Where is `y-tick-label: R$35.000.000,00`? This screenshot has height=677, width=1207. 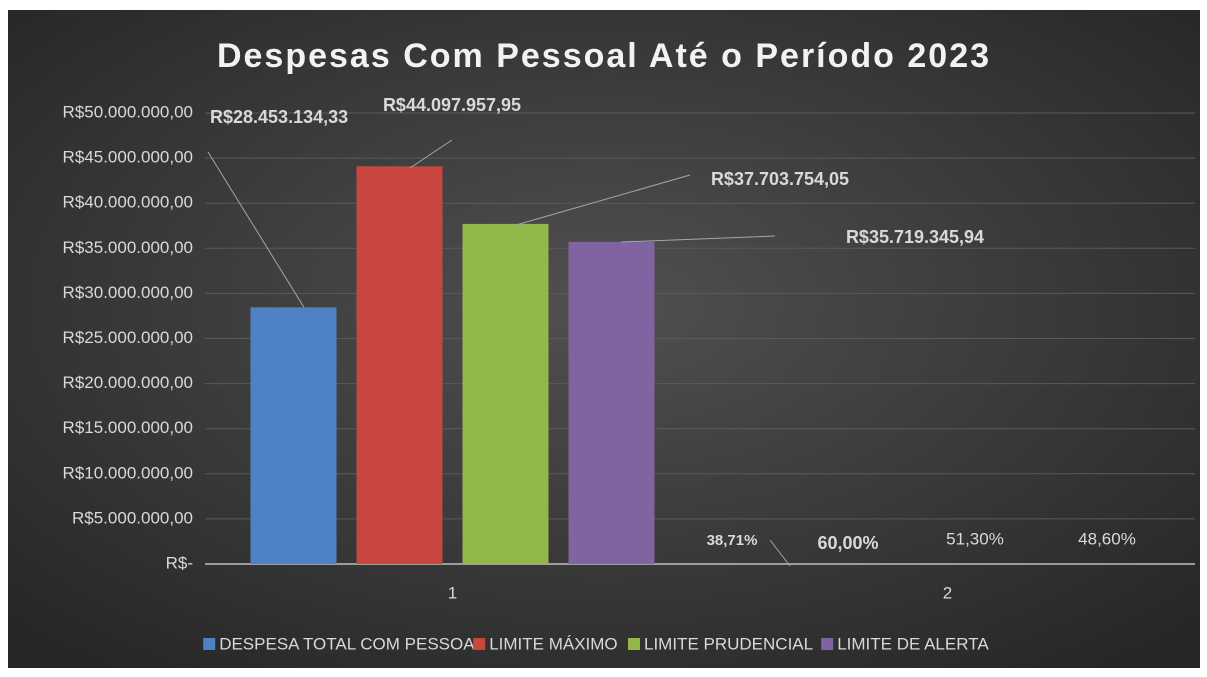 y-tick-label: R$35.000.000,00 is located at coordinates (128, 247).